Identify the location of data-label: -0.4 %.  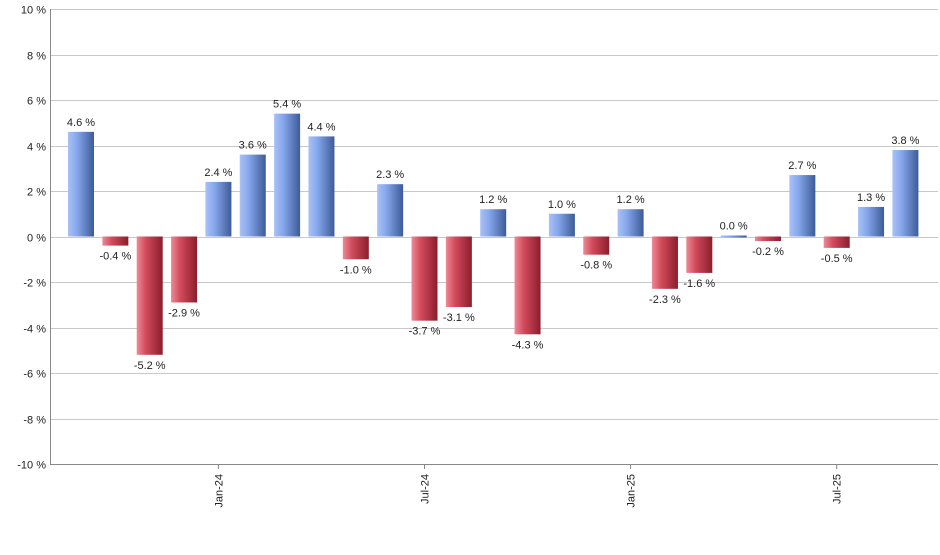
(115, 257).